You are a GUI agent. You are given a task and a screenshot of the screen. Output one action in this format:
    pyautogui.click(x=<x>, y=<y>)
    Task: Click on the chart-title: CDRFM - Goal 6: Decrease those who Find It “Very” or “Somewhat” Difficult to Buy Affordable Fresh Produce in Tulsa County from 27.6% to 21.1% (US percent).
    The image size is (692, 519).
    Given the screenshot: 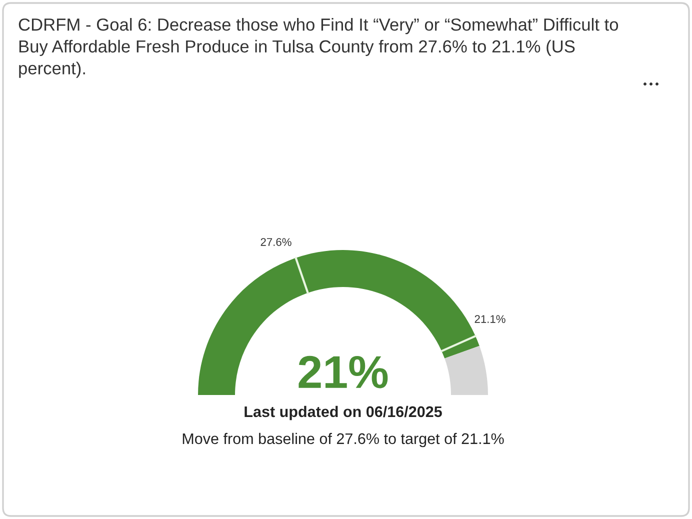 What is the action you would take?
    pyautogui.click(x=318, y=48)
    